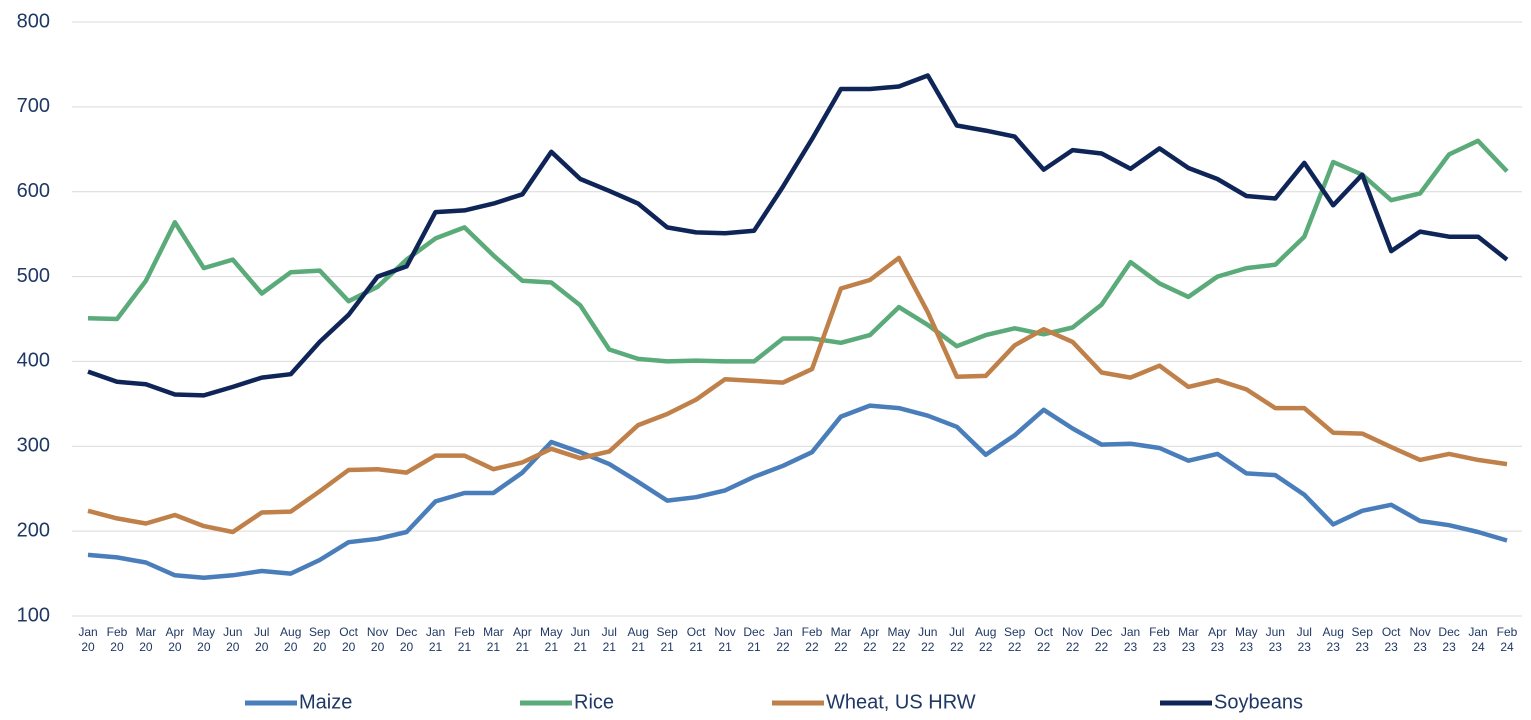 This screenshot has height=720, width=1531. I want to click on x-tick-label: Nov 22, so click(1072, 639).